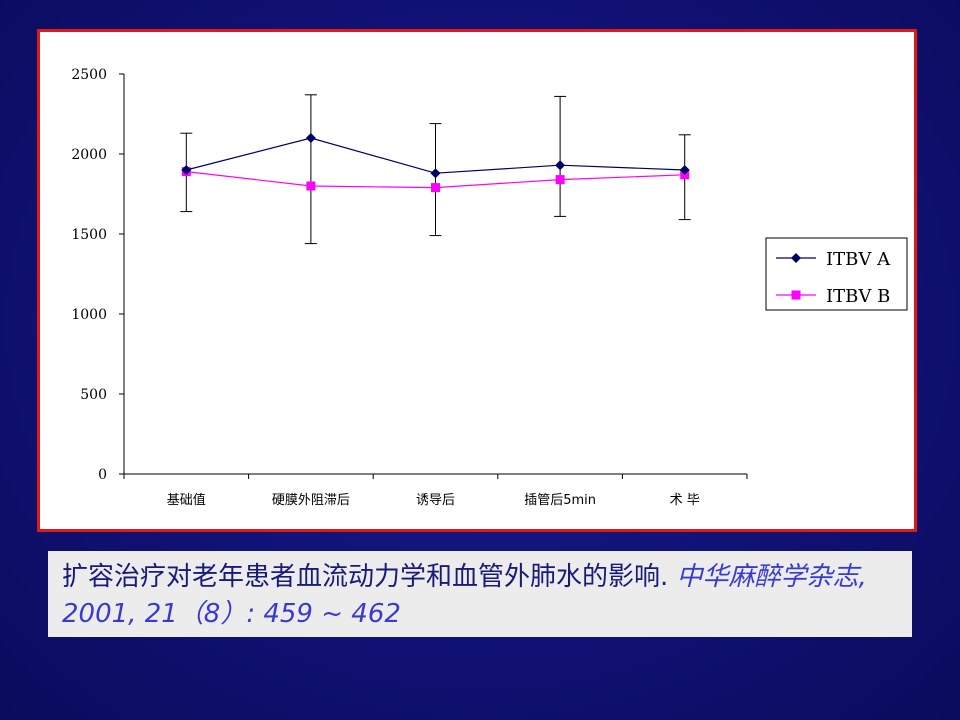 This screenshot has width=960, height=720. I want to click on y-tick-label: 1000, so click(89, 315).